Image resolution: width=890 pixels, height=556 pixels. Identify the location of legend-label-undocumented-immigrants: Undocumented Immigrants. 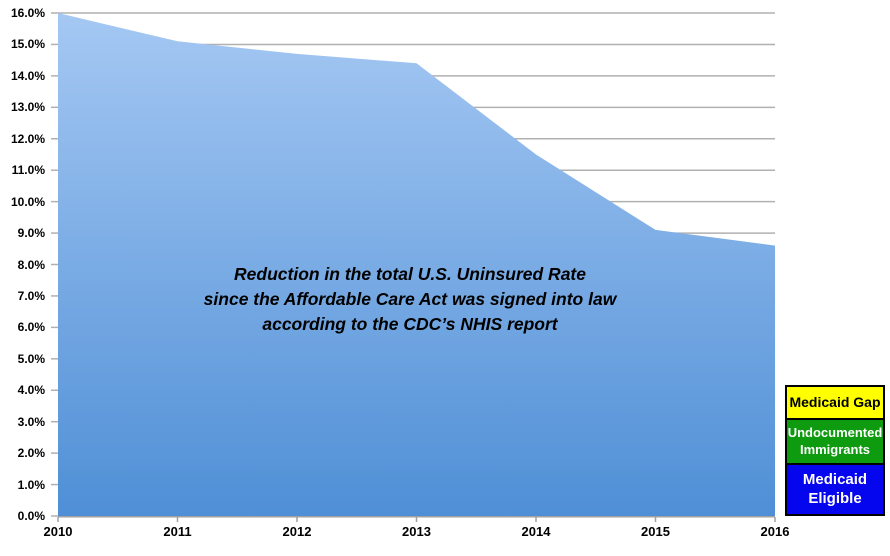
(835, 441).